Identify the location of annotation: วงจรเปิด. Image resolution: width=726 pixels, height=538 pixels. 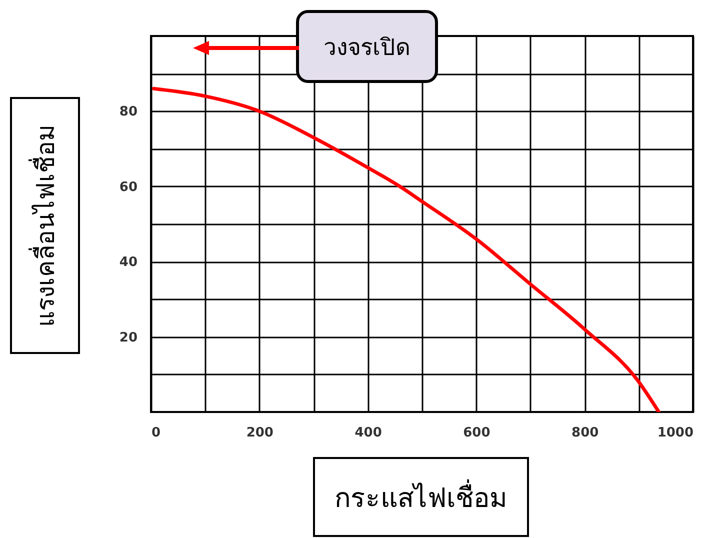
(367, 46).